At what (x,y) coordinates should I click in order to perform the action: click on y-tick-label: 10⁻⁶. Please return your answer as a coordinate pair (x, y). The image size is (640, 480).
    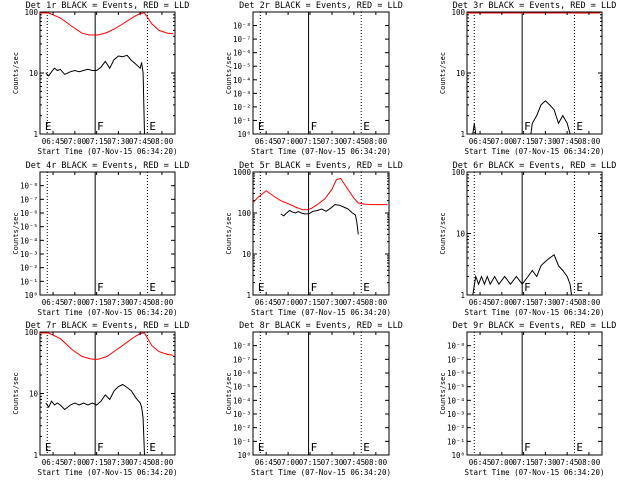
    Looking at the image, I should click on (242, 53).